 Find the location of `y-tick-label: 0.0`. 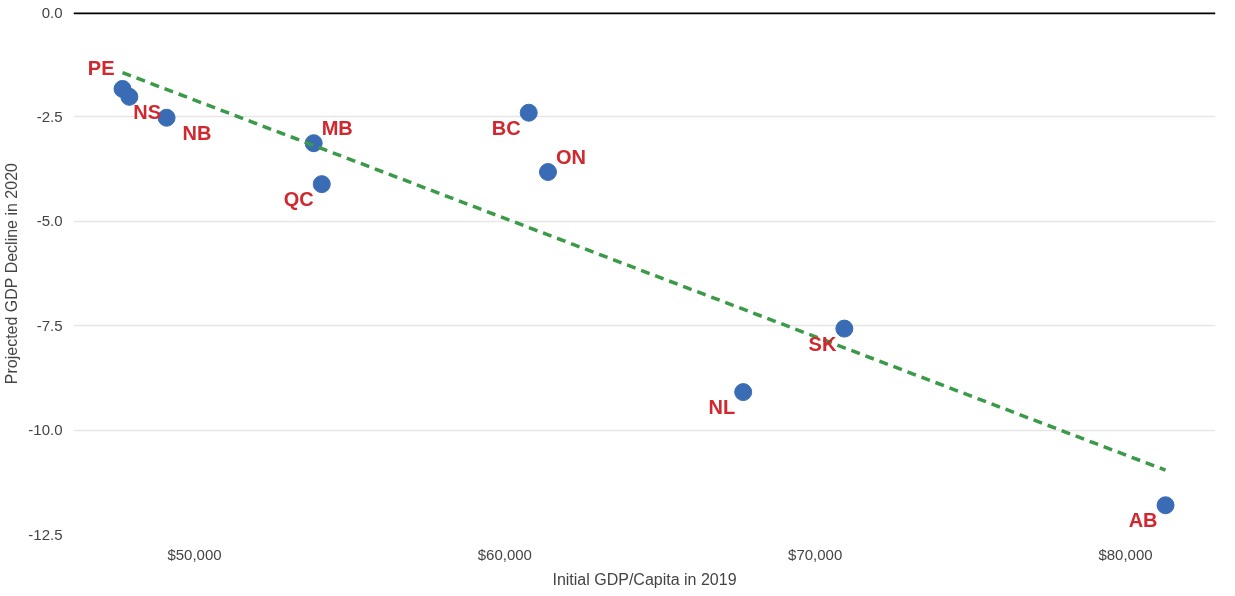

y-tick-label: 0.0 is located at coordinates (52, 12).